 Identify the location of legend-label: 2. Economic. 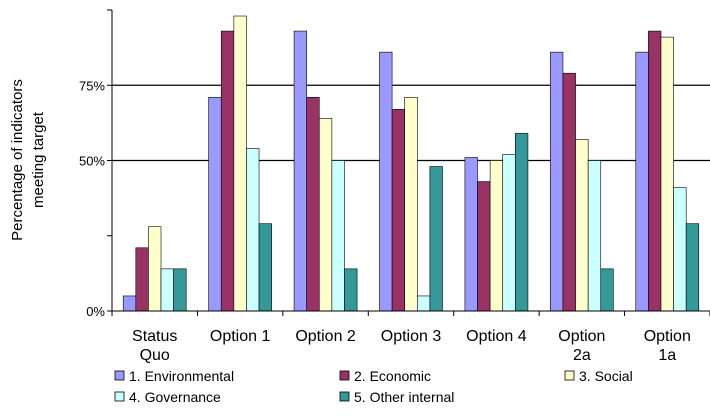
(392, 376).